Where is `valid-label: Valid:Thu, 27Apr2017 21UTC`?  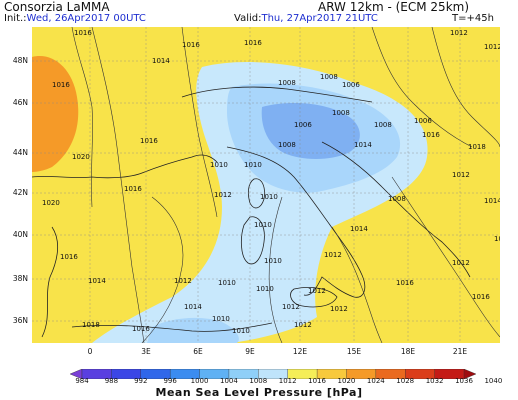
valid-label: Valid:Thu, 27Apr2017 21UTC is located at coordinates (306, 18).